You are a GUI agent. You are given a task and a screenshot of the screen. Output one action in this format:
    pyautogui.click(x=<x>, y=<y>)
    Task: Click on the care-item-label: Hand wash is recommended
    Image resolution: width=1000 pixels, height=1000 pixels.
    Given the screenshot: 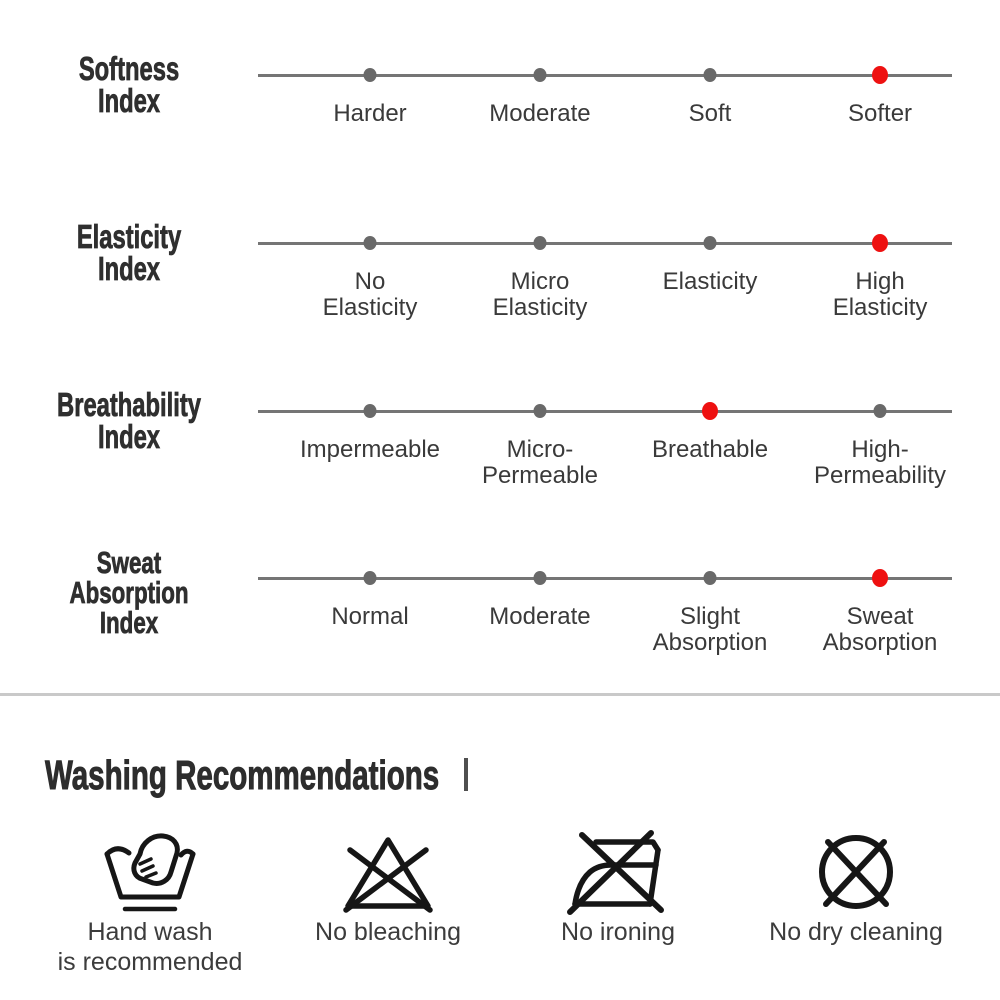 What is the action you would take?
    pyautogui.click(x=150, y=947)
    